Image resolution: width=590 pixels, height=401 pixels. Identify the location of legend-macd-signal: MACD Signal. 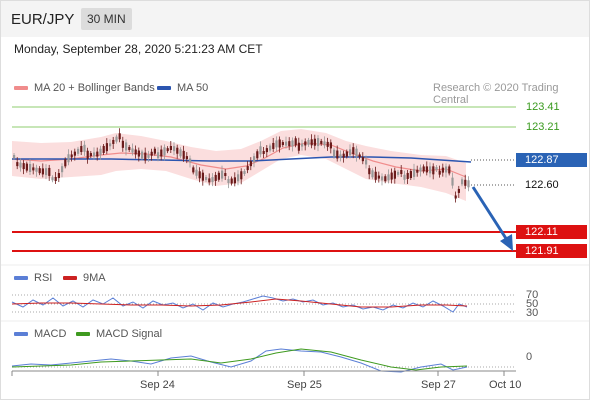
(119, 334).